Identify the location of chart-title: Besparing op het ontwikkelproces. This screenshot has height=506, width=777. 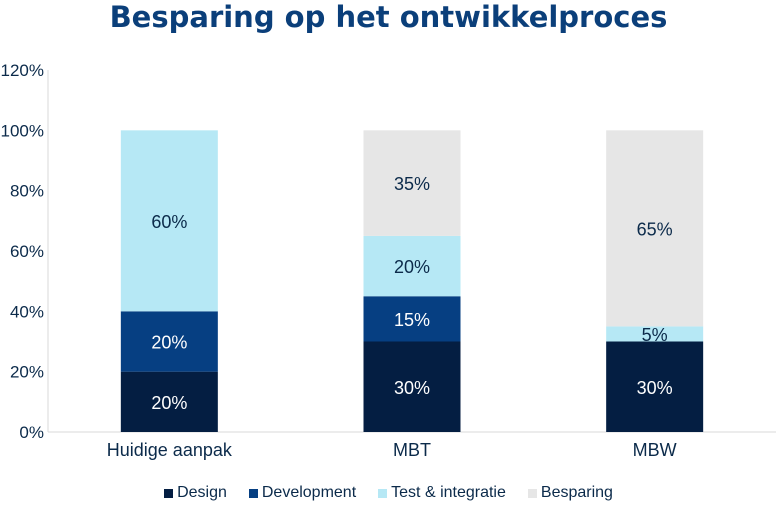
(388, 17).